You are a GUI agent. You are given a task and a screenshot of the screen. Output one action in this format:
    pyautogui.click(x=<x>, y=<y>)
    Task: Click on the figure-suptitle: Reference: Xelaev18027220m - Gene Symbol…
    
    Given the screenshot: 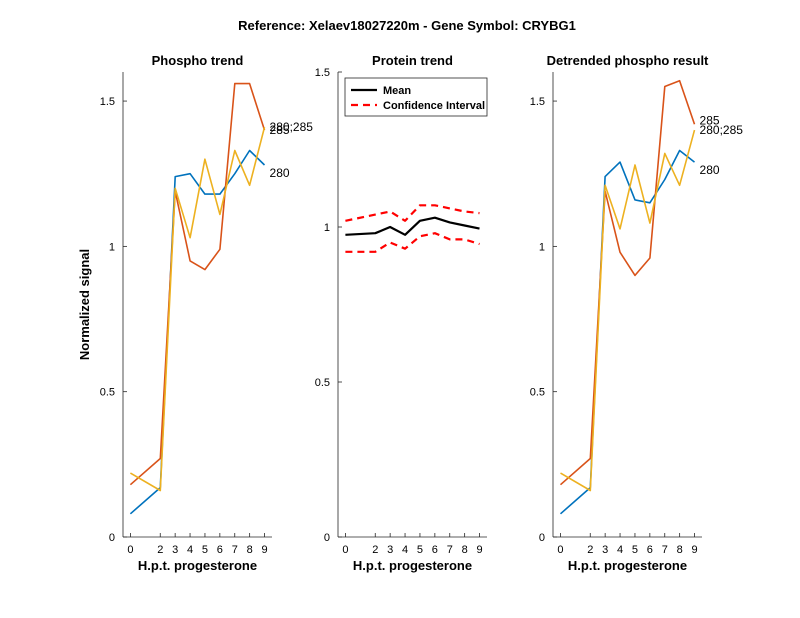 What is the action you would take?
    pyautogui.click(x=407, y=25)
    